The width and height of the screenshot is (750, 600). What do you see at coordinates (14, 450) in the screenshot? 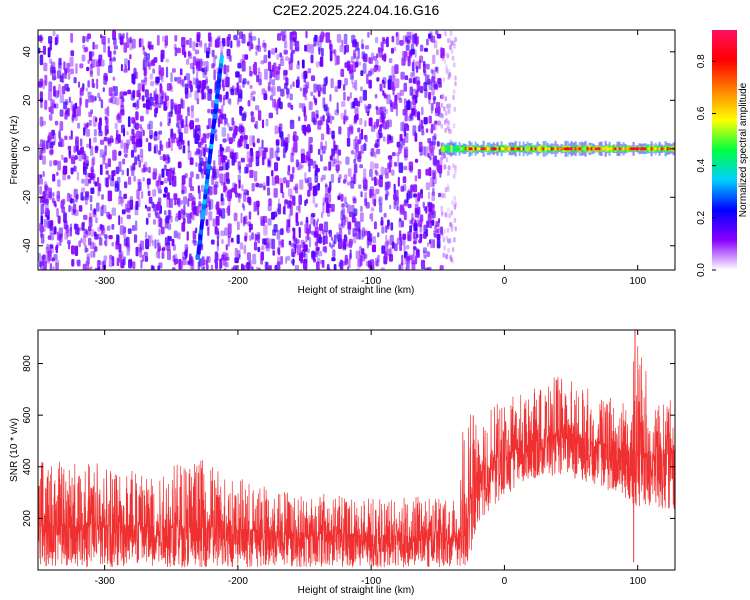
I see `snr-y-label: SNR (10 * v/v)` at bounding box center [14, 450].